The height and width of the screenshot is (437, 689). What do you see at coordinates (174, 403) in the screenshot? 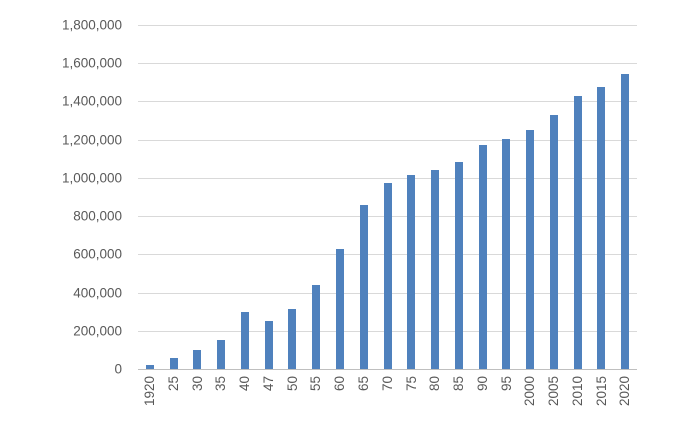
I see `x-slot: 25` at bounding box center [174, 403].